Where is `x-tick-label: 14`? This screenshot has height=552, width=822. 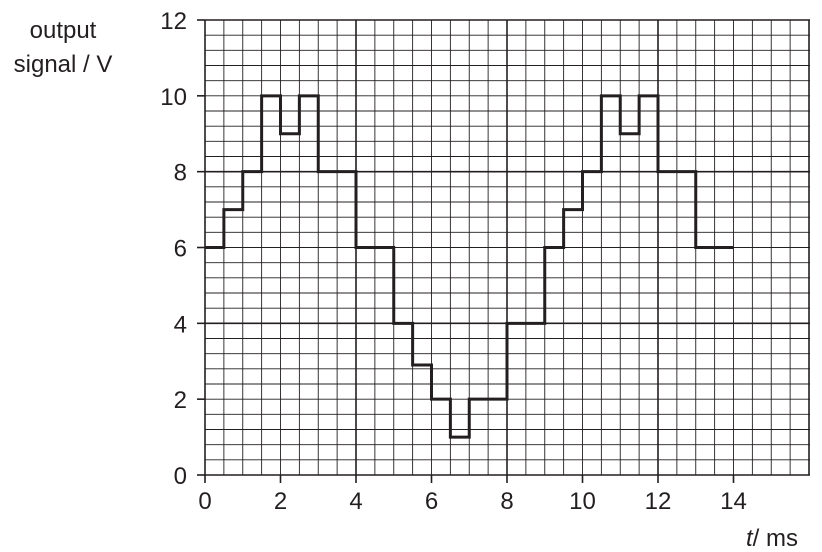
x-tick-label: 14 is located at coordinates (733, 501).